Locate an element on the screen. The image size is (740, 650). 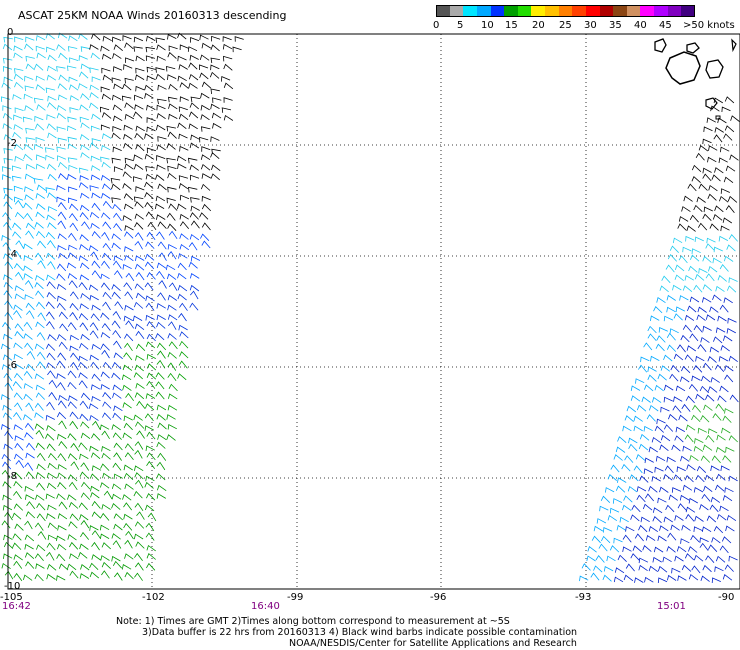
lon-label-96: -96 is located at coordinates (438, 597).